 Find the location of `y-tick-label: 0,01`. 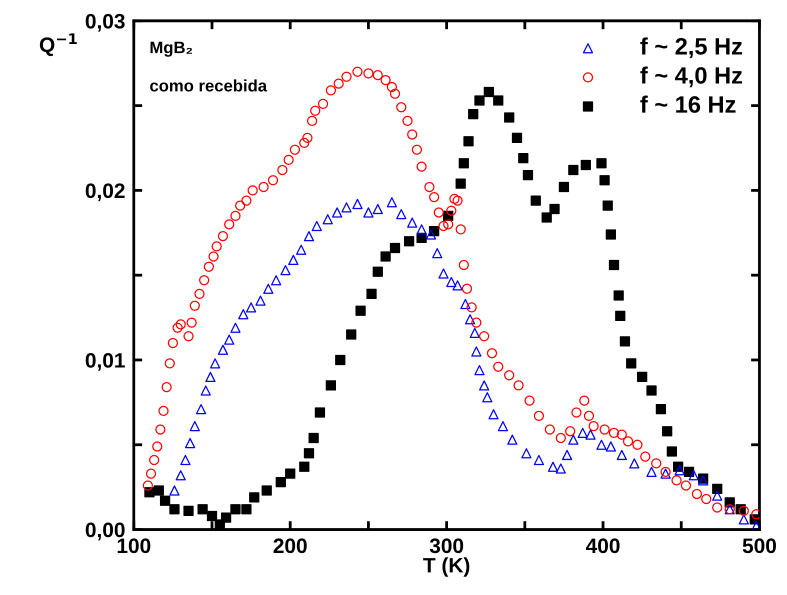

y-tick-label: 0,01 is located at coordinates (105, 361).